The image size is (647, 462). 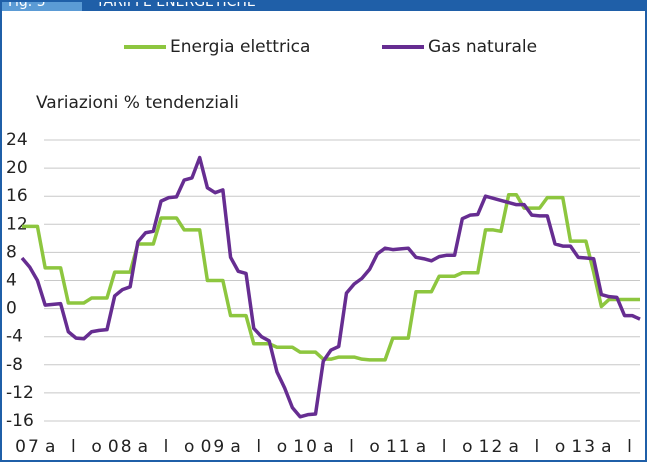 What do you see at coordinates (17, 168) in the screenshot?
I see `y-tick-label: 20` at bounding box center [17, 168].